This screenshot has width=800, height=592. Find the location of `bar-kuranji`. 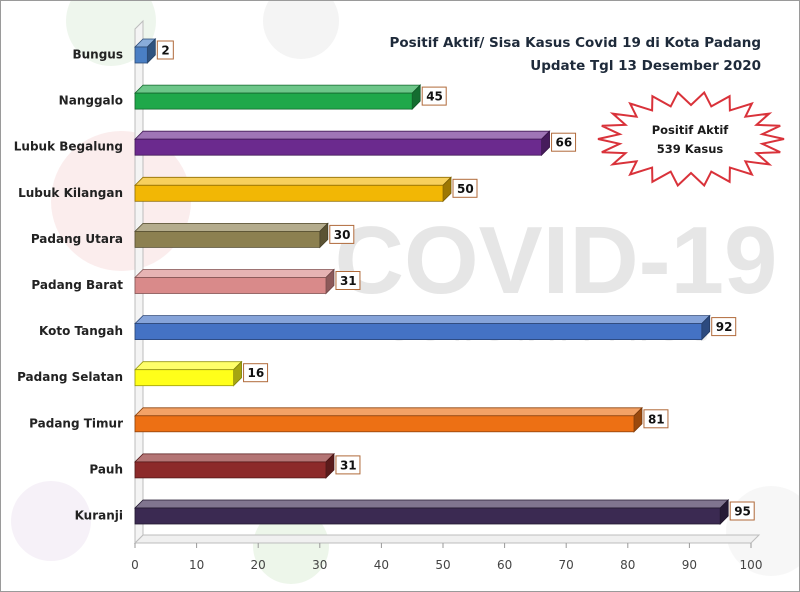

bar-kuranji is located at coordinates (432, 512).